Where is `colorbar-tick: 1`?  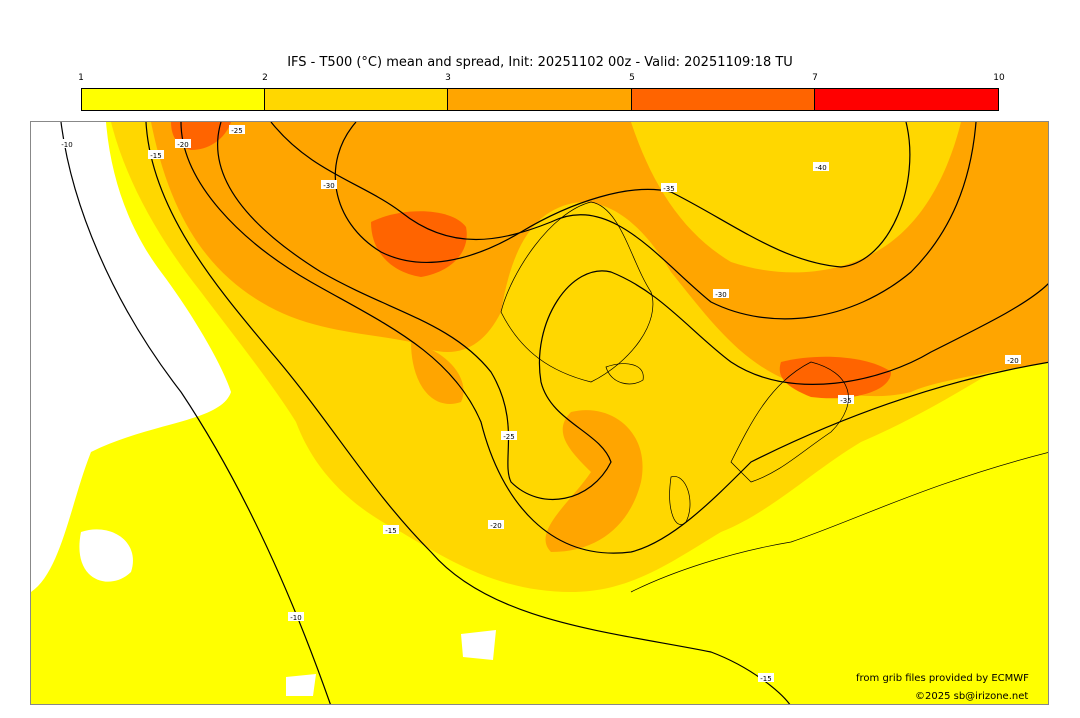 colorbar-tick: 1 is located at coordinates (81, 78).